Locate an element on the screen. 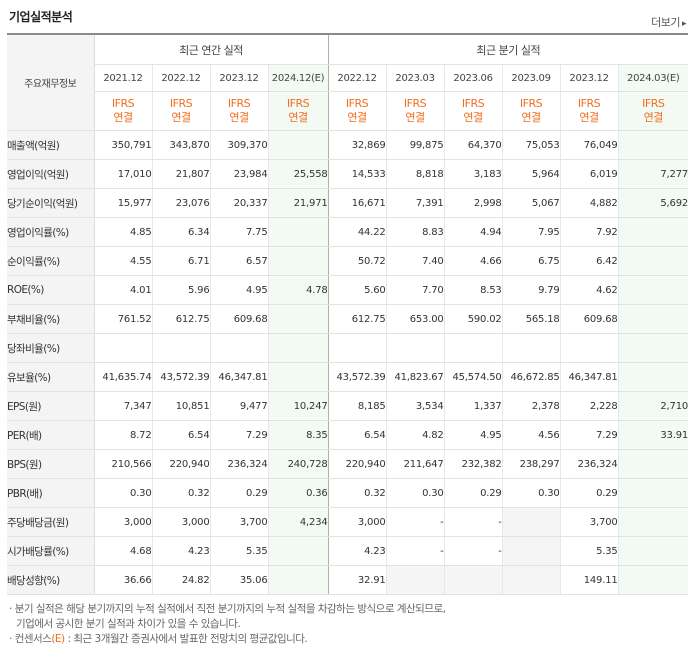 This screenshot has width=694, height=648. period-header: 2023.06 is located at coordinates (473, 78).